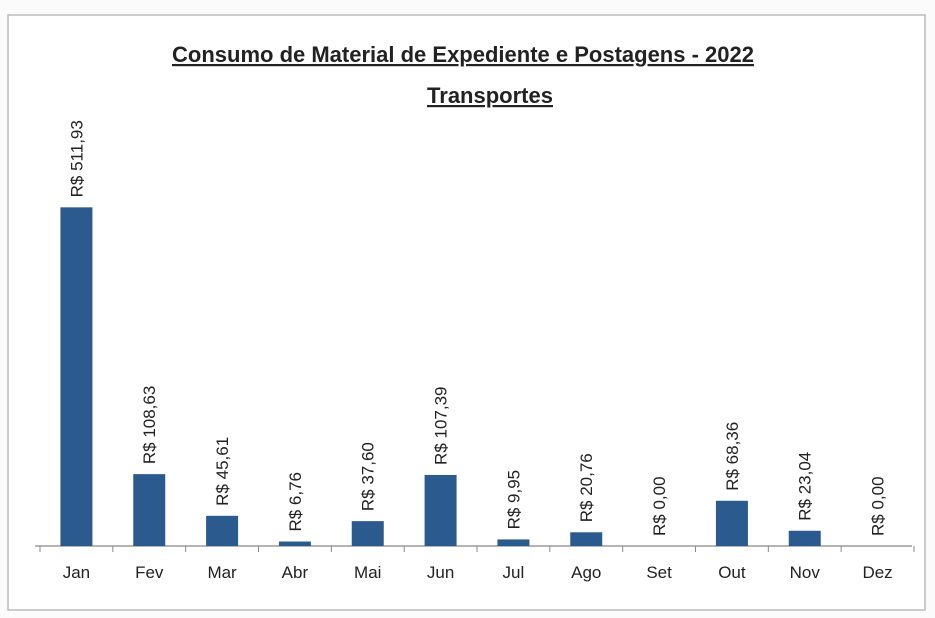 The width and height of the screenshot is (935, 618). I want to click on value-label: R$ 20,76, so click(586, 487).